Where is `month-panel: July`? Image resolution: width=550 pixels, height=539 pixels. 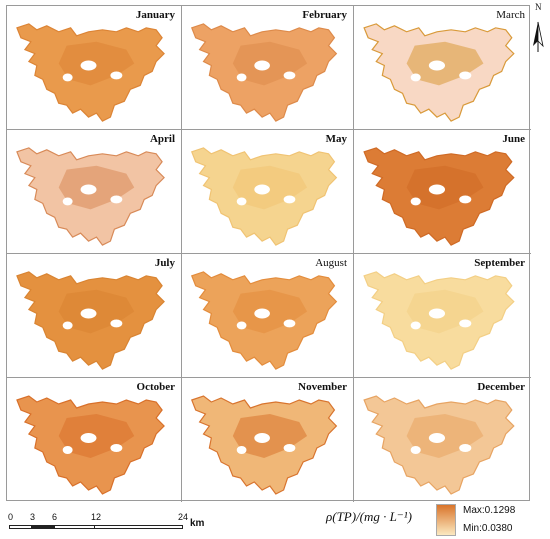
month-panel: July is located at coordinates (94, 316).